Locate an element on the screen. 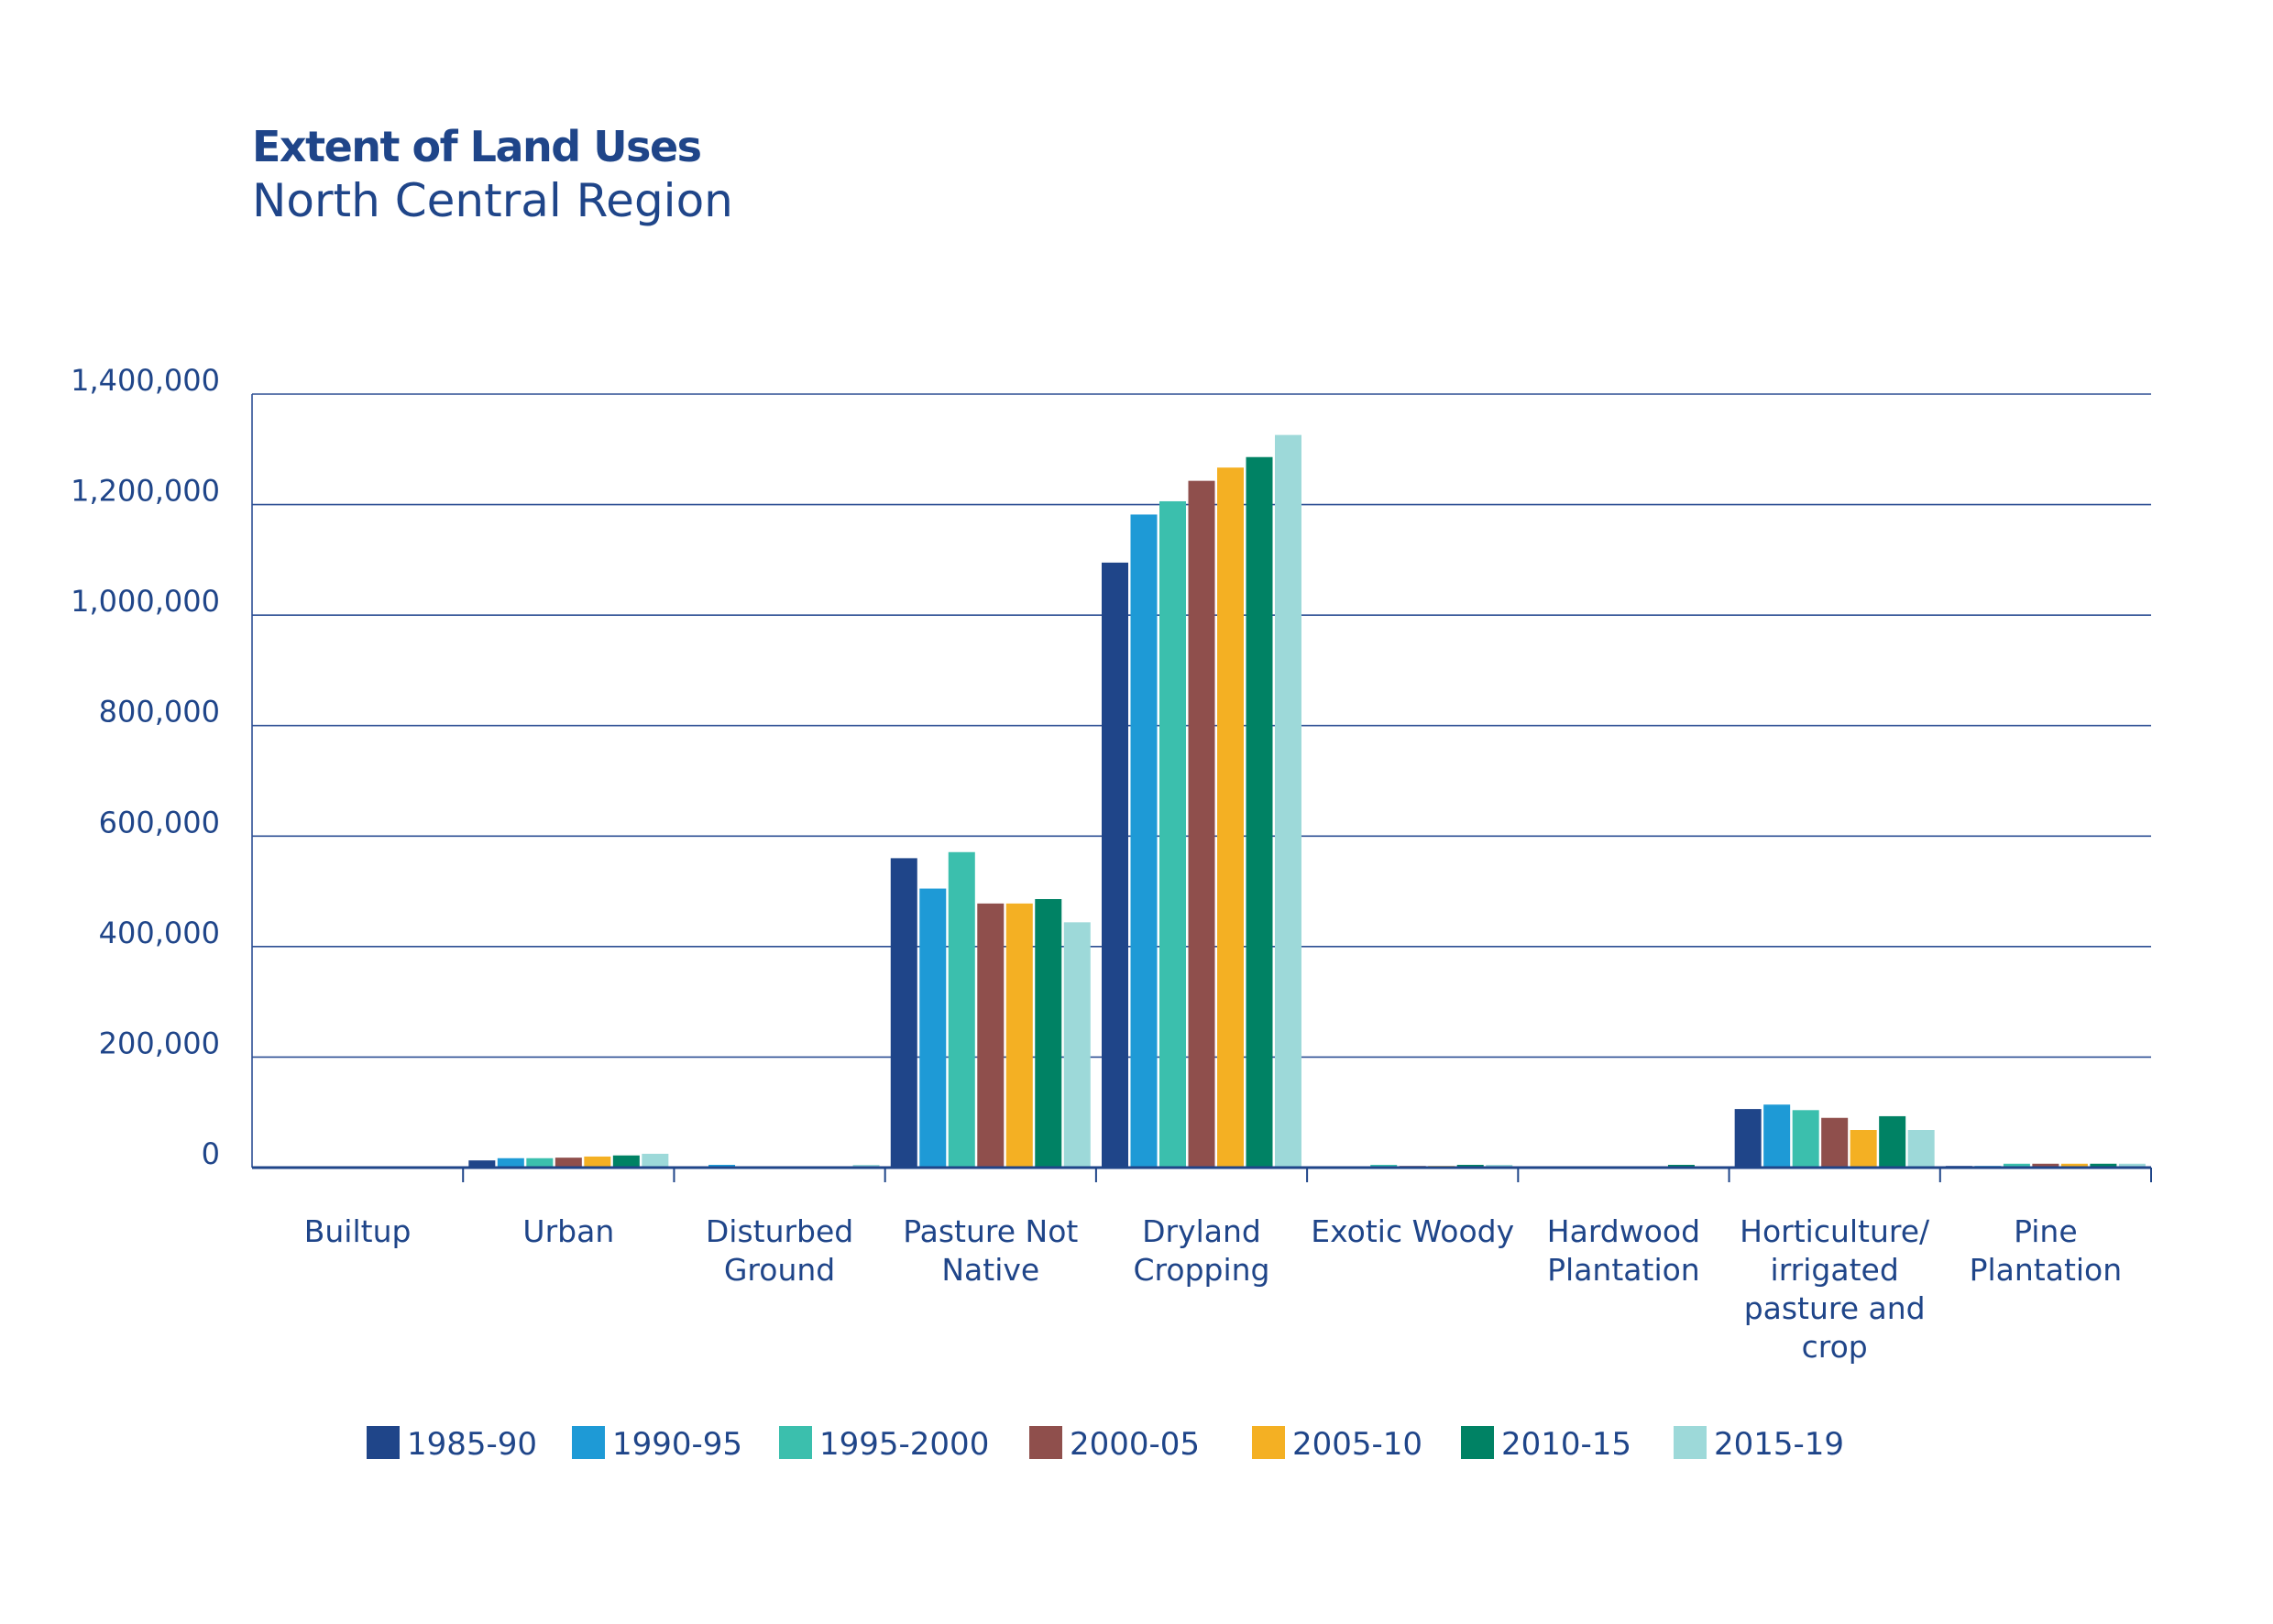  y-tick-label: 1,000,000 is located at coordinates (145, 601).